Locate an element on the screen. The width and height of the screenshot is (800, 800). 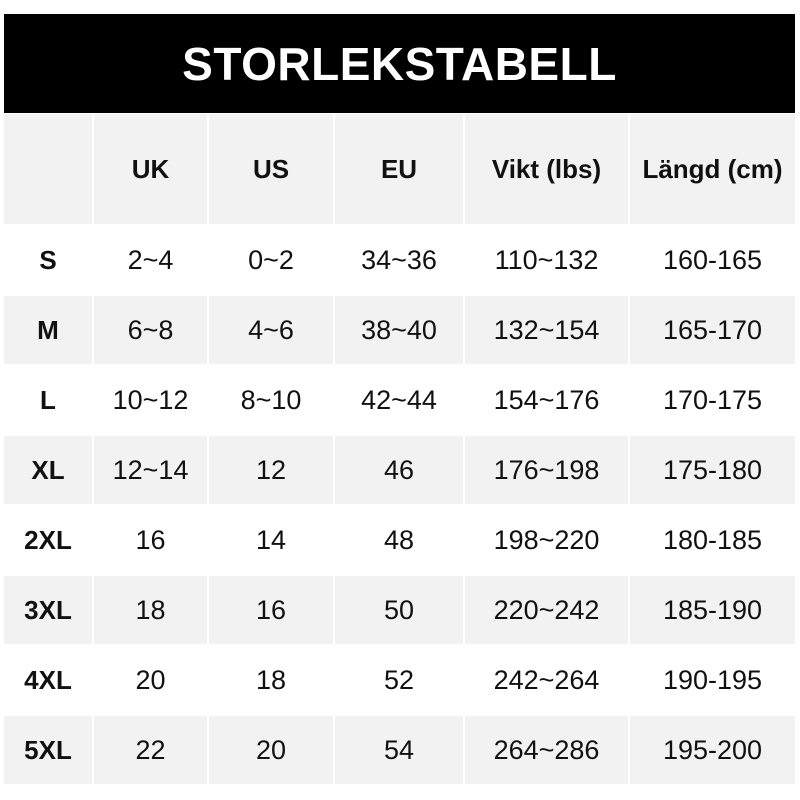
table-cell: 2~4 is located at coordinates (150, 260).